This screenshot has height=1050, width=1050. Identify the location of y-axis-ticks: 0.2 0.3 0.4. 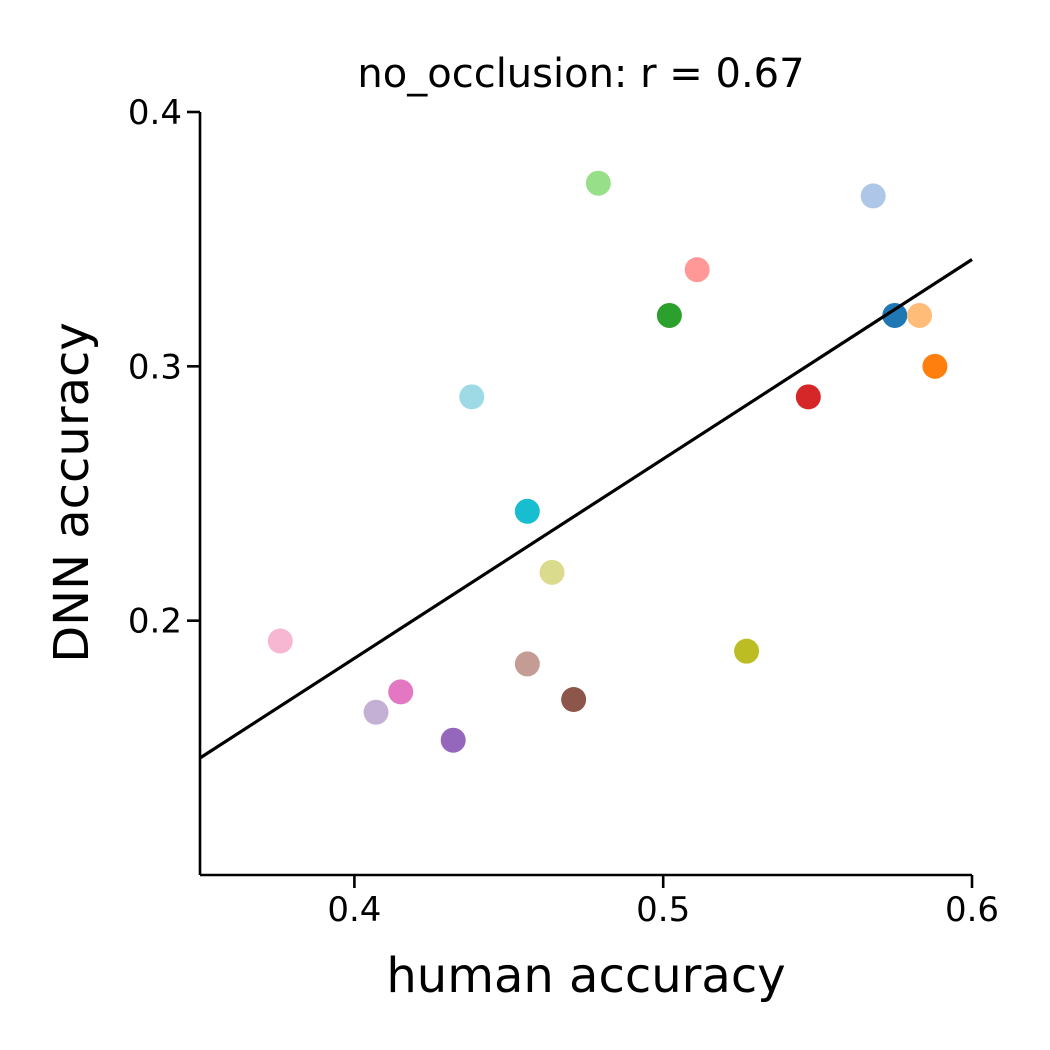
(164, 367).